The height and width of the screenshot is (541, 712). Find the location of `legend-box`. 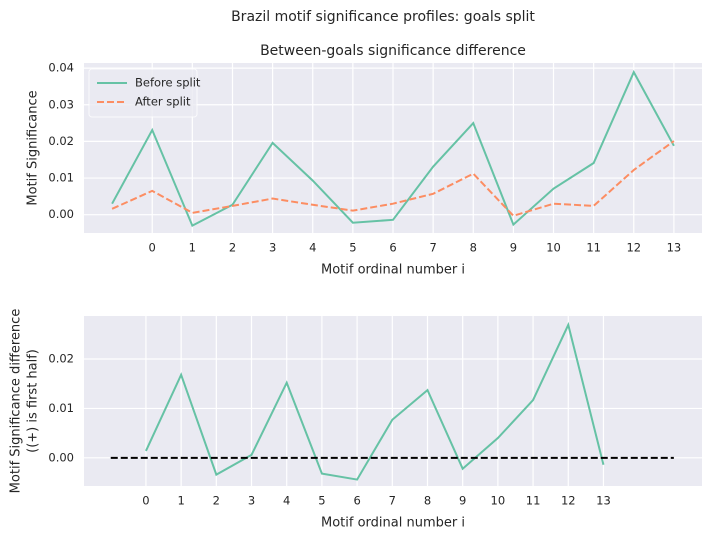

legend-box is located at coordinates (143, 93).